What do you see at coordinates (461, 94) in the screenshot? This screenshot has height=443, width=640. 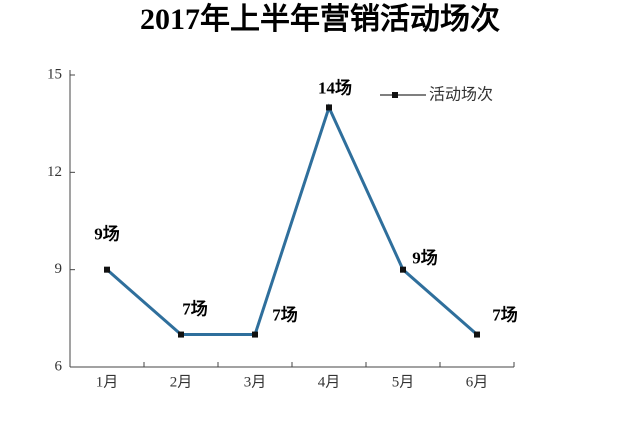 I see `legend-label: 活动场次` at bounding box center [461, 94].